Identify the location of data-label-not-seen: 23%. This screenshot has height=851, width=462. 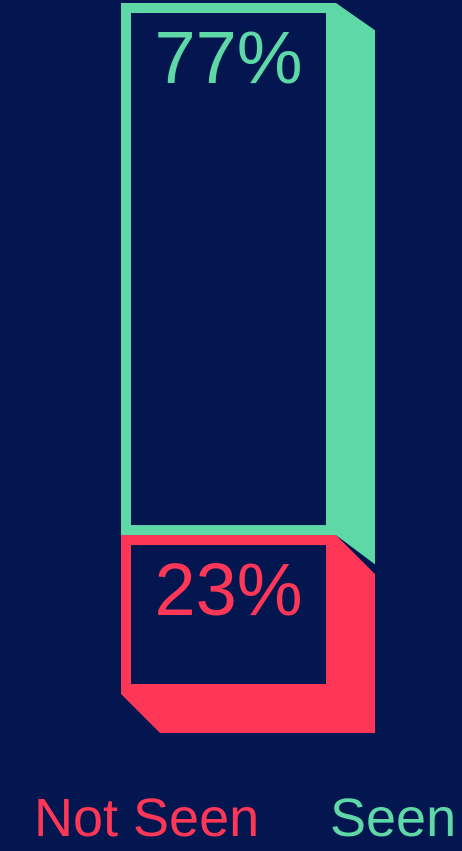
(228, 589).